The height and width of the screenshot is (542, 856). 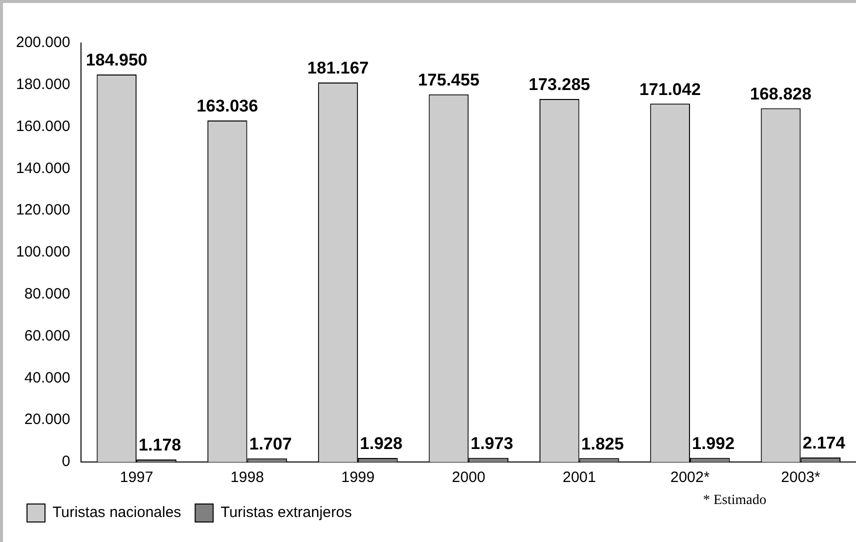 I want to click on data-label: 1.825, so click(x=602, y=444).